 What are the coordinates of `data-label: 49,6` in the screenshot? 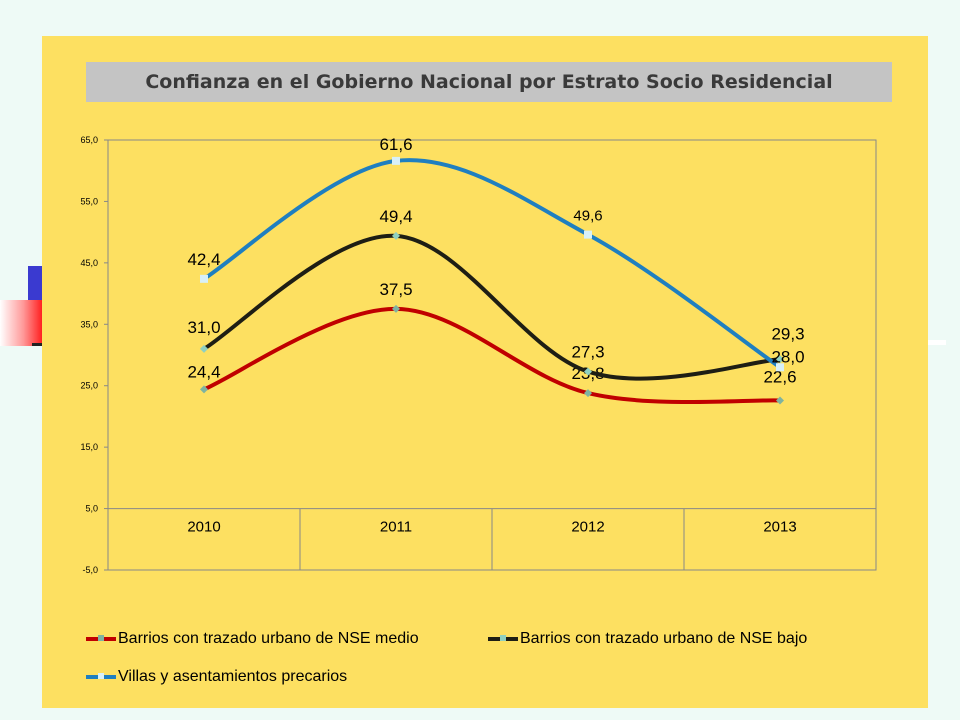 It's located at (587, 216).